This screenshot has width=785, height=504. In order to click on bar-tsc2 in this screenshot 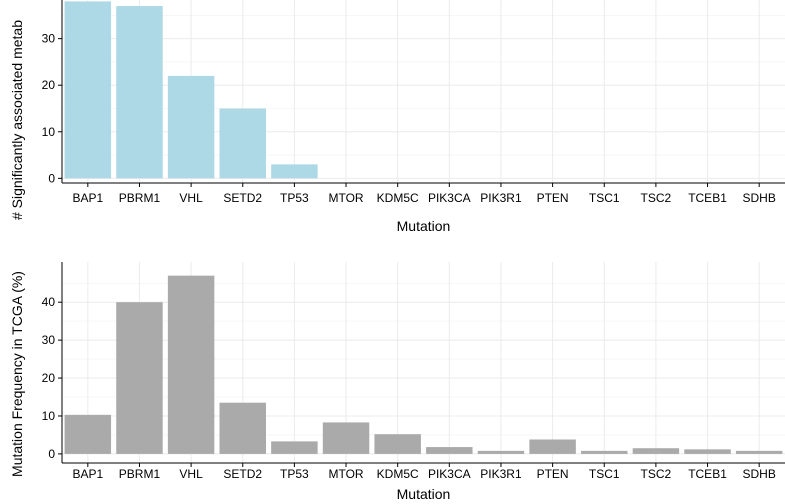, I will do `click(656, 451)`.